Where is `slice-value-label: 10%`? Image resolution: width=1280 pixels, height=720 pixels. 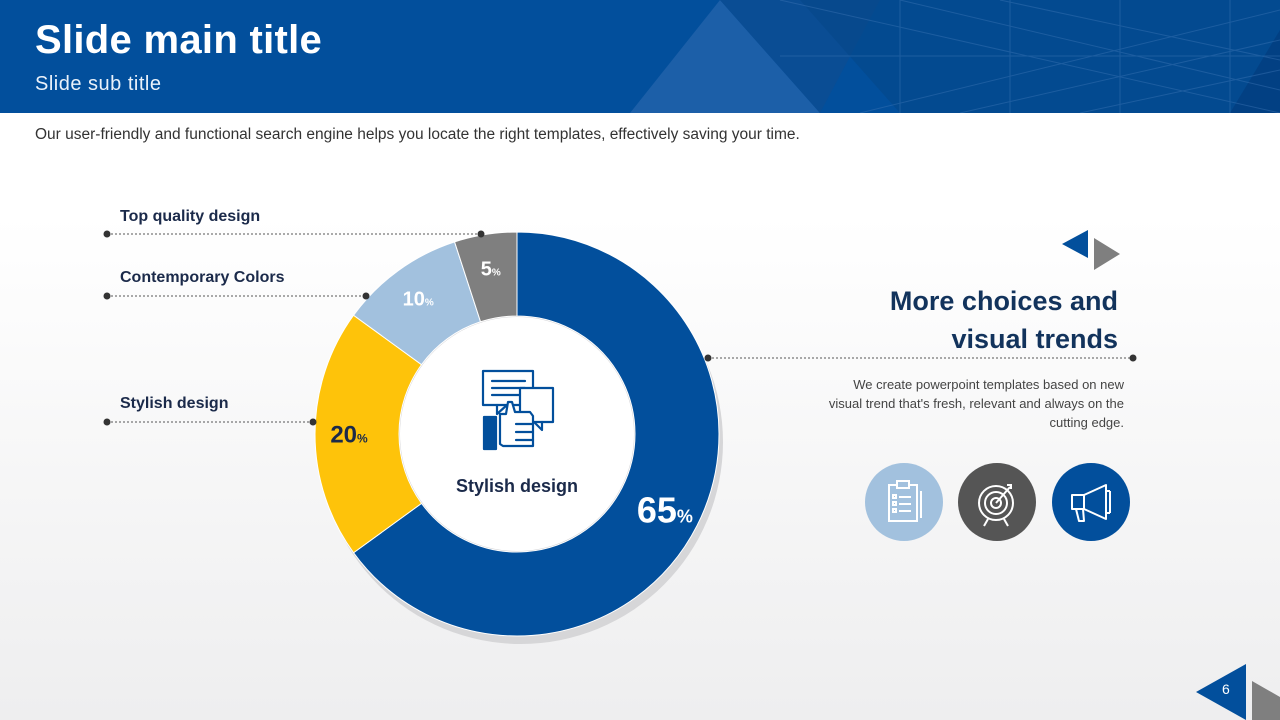 slice-value-label: 10% is located at coordinates (418, 299).